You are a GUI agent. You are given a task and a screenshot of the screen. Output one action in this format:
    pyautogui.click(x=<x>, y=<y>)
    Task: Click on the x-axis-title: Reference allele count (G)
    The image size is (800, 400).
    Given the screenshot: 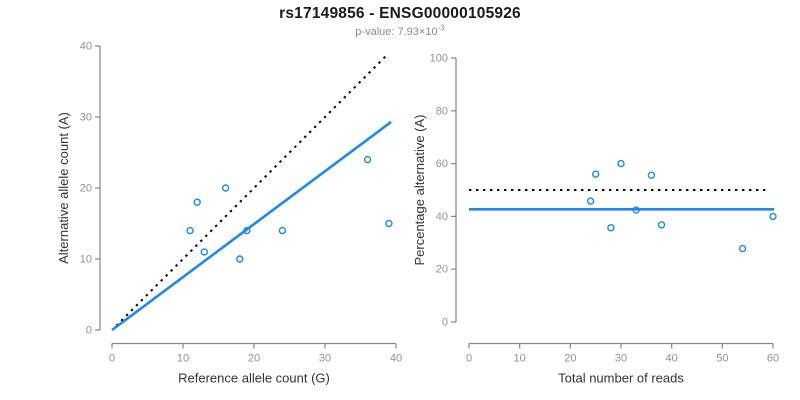 What is the action you would take?
    pyautogui.click(x=254, y=378)
    